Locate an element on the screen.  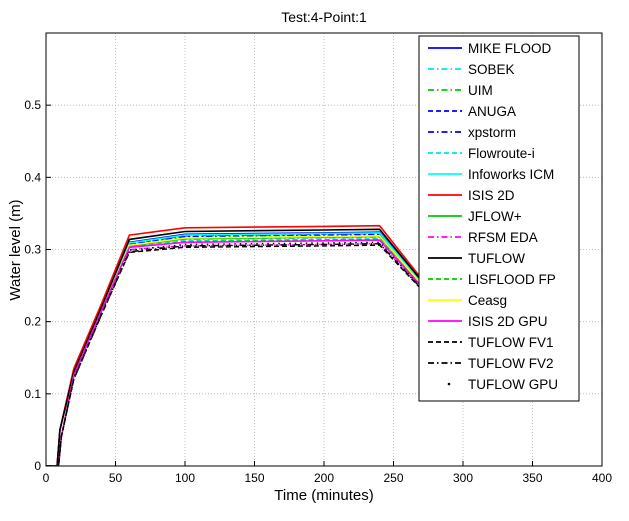
y-axis-label: Water level (m) is located at coordinates (15, 249).